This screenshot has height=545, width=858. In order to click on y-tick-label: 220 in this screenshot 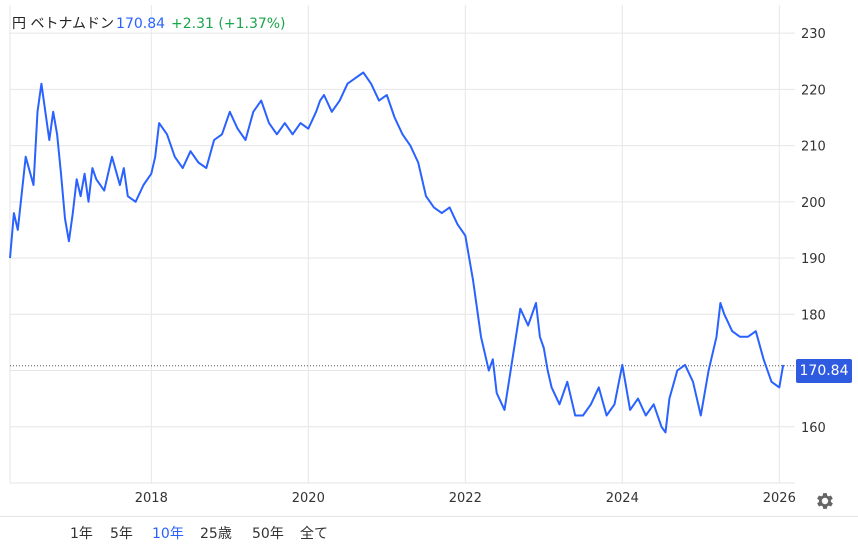, I will do `click(813, 90)`.